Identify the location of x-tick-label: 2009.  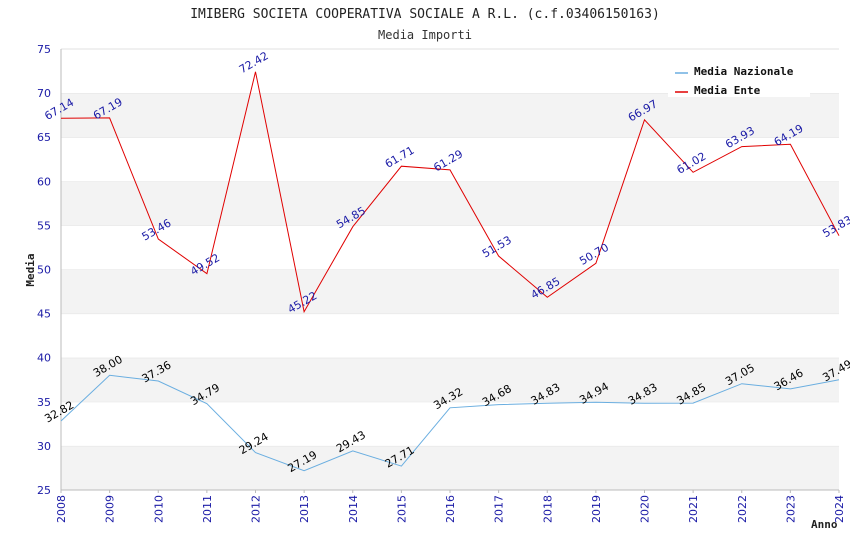
(110, 509).